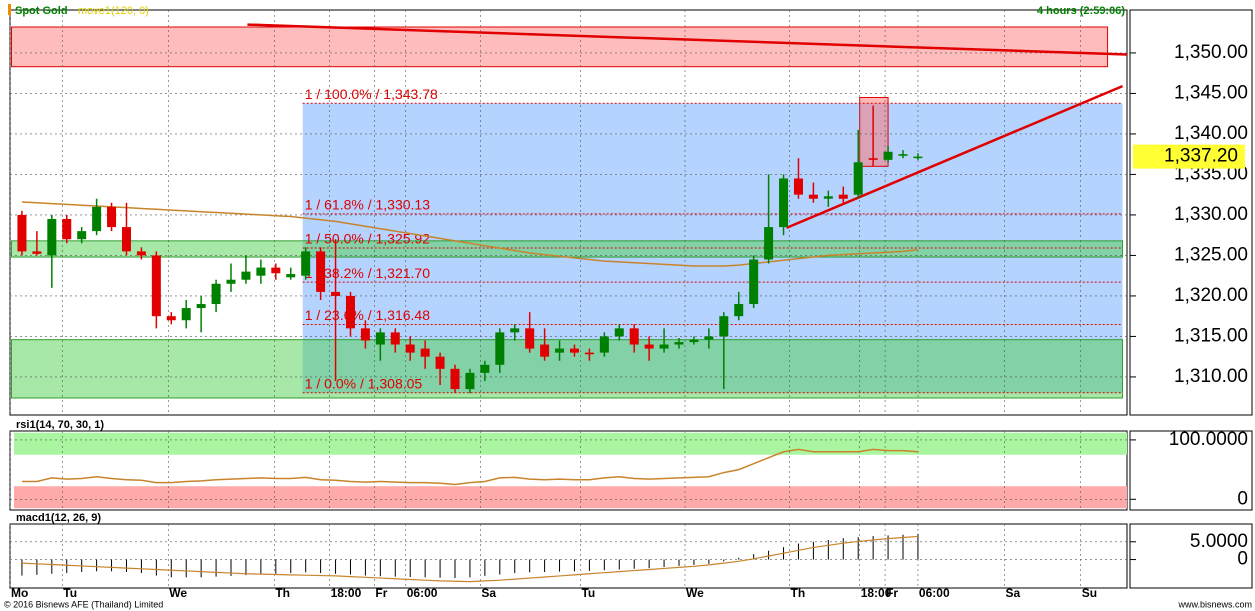 This screenshot has height=611, width=1255. I want to click on header-marker, so click(9, 9).